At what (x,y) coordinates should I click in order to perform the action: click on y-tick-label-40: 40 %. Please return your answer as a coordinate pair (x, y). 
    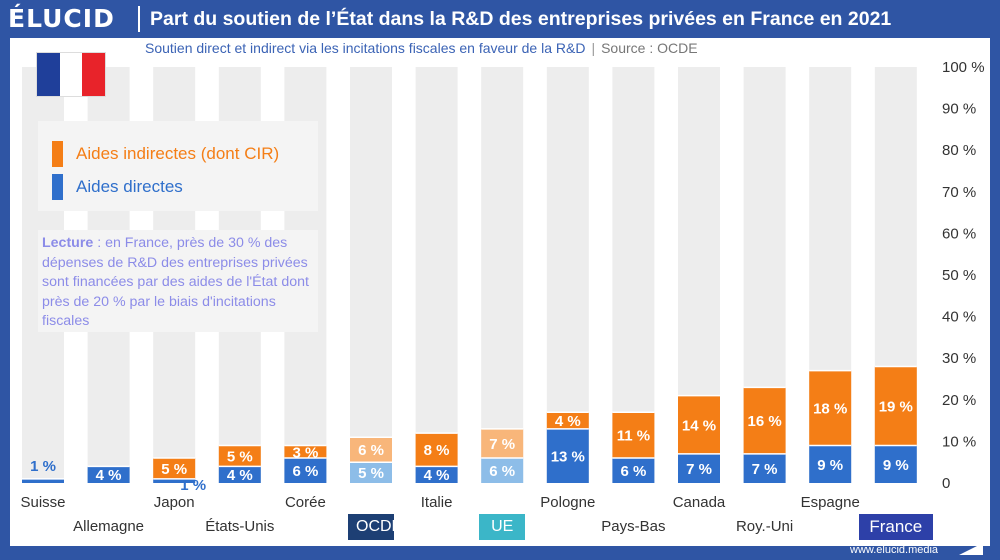
    Looking at the image, I should click on (959, 317).